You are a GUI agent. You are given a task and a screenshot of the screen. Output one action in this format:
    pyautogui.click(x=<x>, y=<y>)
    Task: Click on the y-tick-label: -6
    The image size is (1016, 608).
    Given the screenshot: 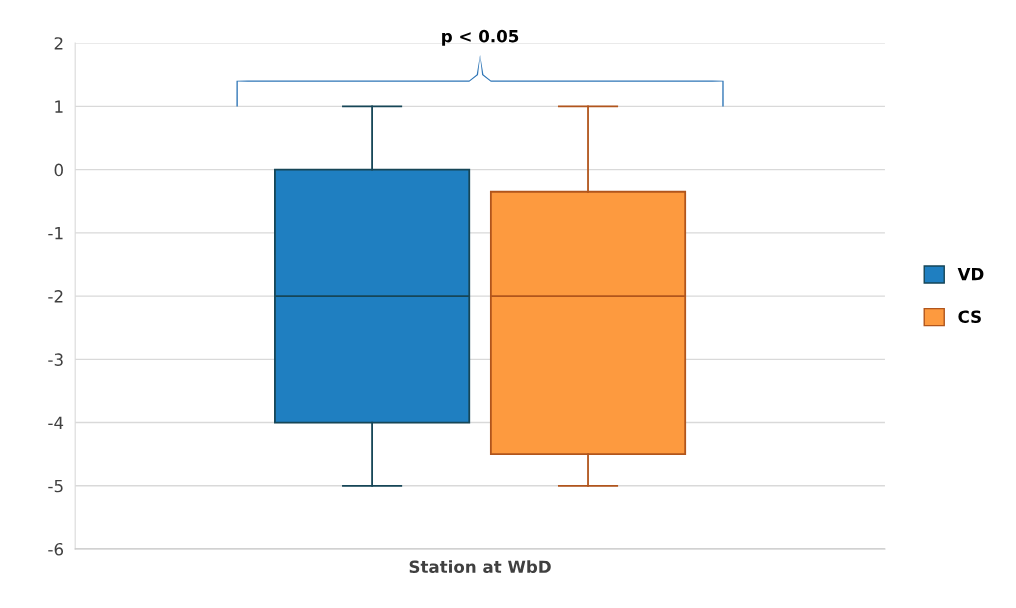 What is the action you would take?
    pyautogui.click(x=56, y=549)
    